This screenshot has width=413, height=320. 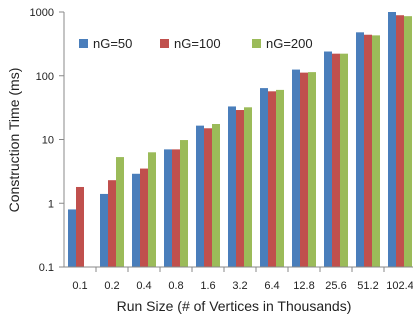 What do you see at coordinates (72, 238) in the screenshot?
I see `bar-nG=50-0.1` at bounding box center [72, 238].